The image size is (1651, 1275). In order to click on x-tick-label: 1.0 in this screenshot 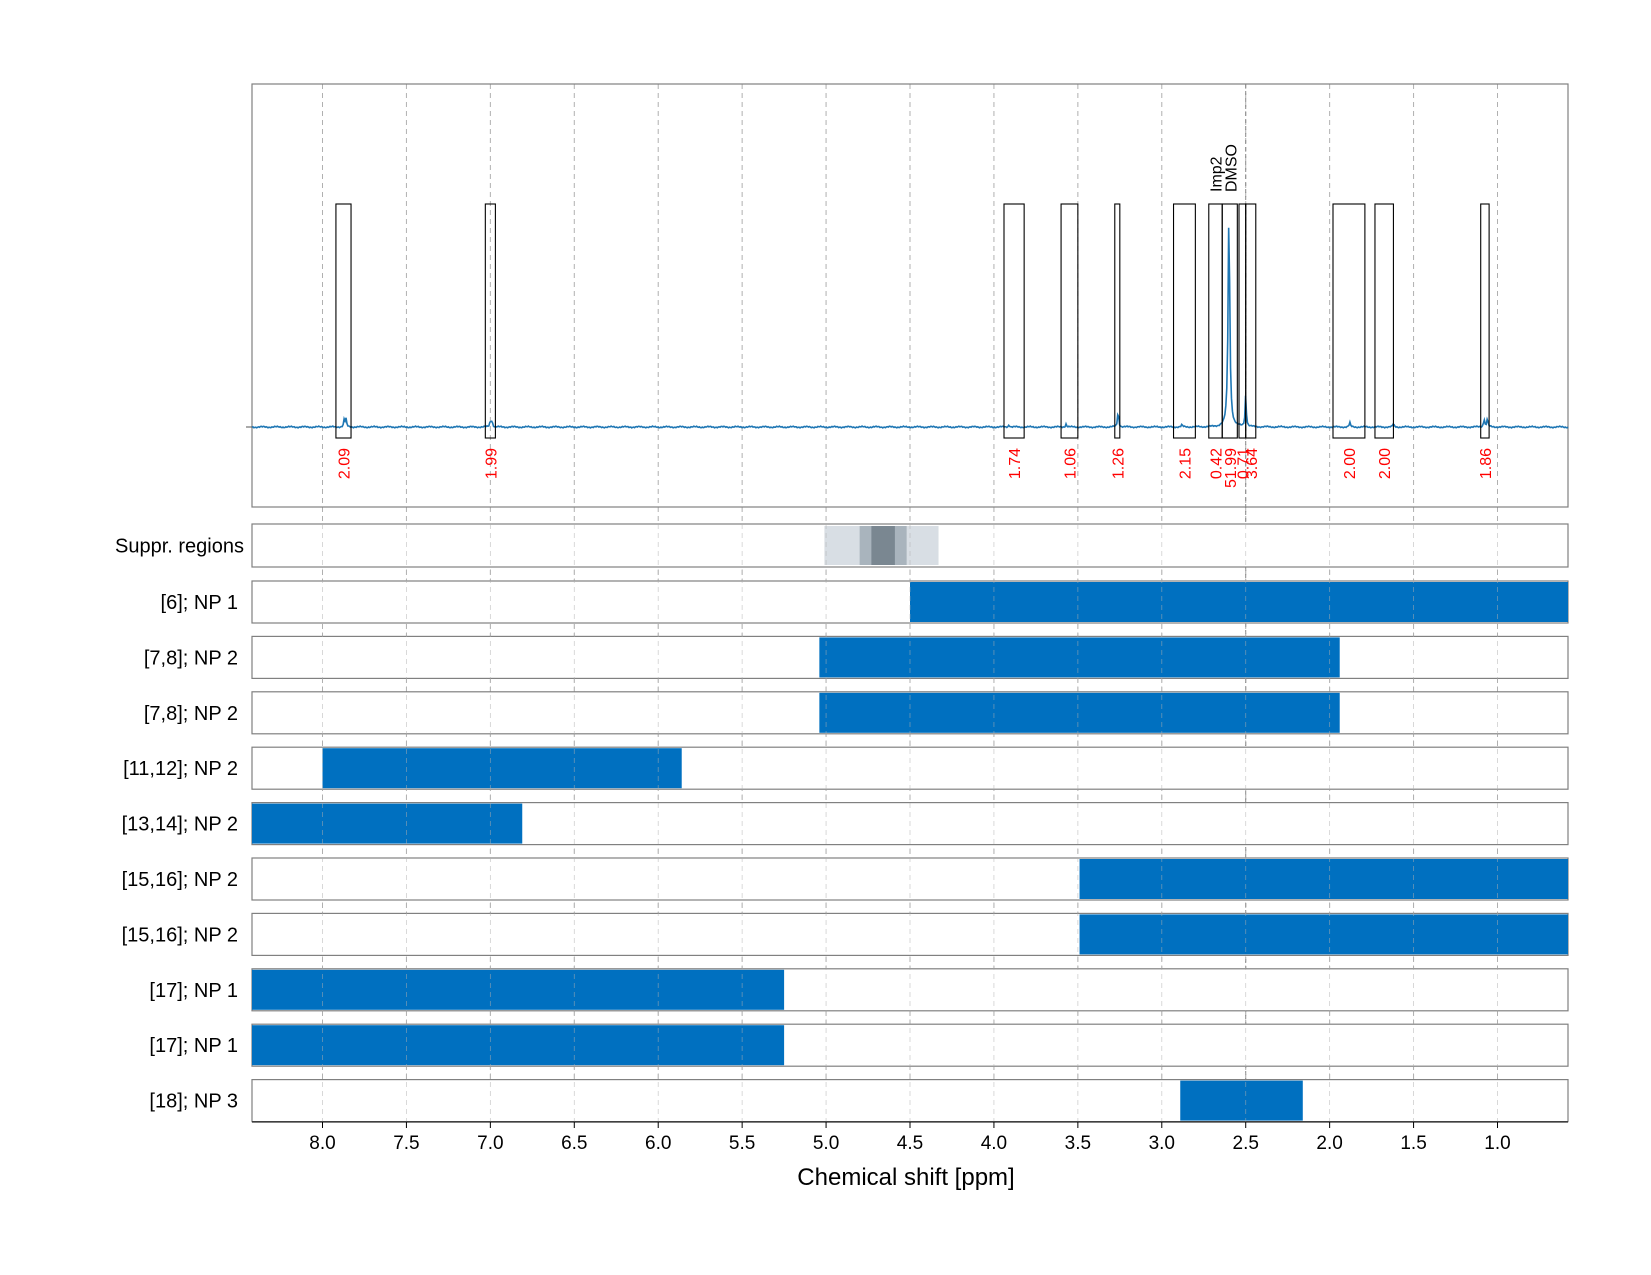, I will do `click(1497, 1143)`.